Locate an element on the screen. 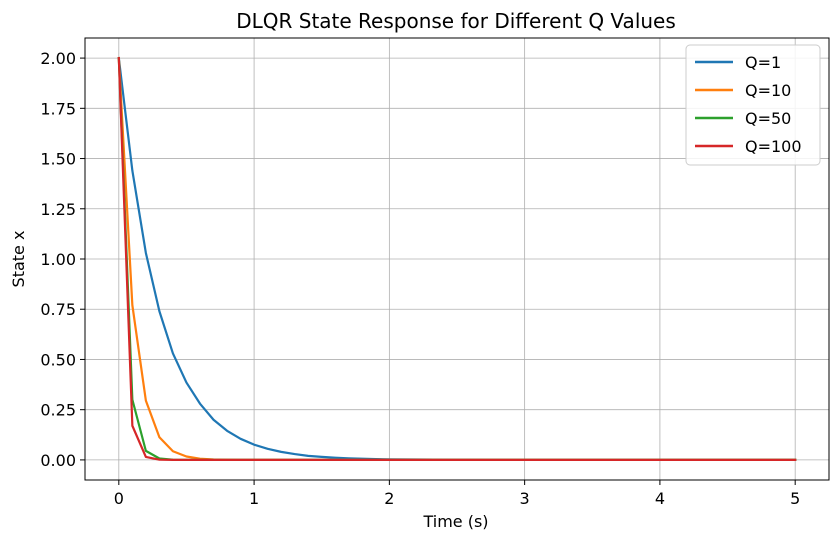  legend: Q=1 Q=10 Q=50 Q=100 is located at coordinates (753, 105).